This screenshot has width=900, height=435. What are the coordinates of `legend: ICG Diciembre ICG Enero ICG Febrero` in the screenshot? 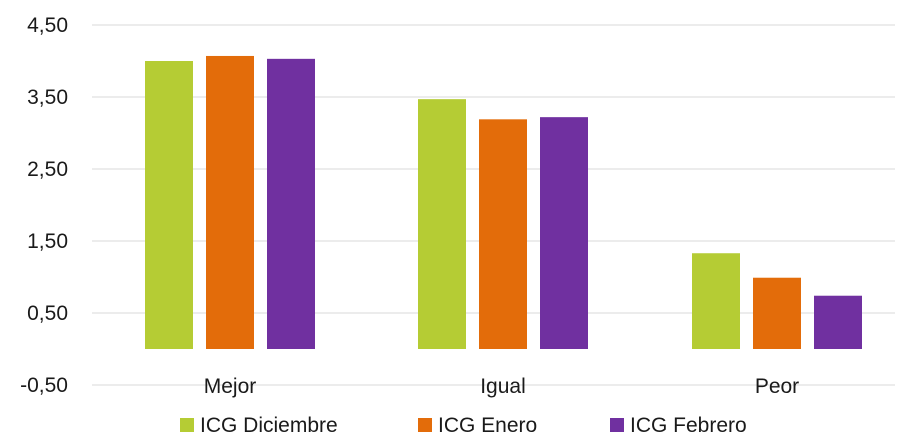 It's located at (463, 424).